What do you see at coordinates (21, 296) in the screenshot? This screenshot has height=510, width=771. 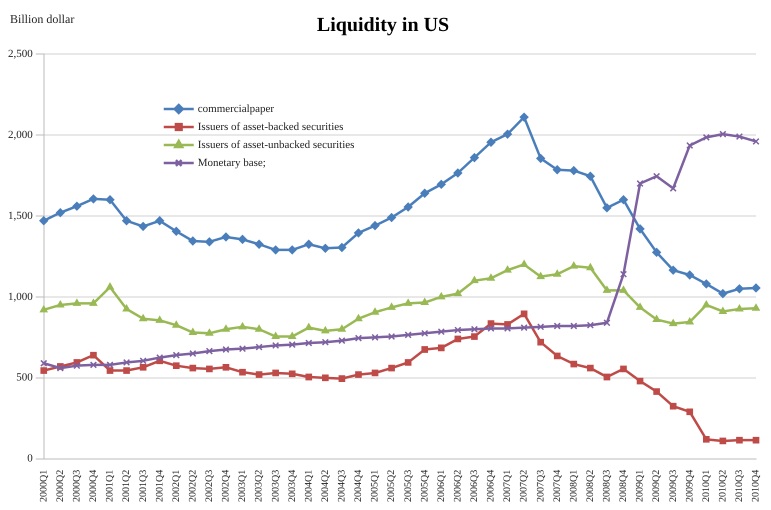 I see `y-tick-label: 1,000` at bounding box center [21, 296].